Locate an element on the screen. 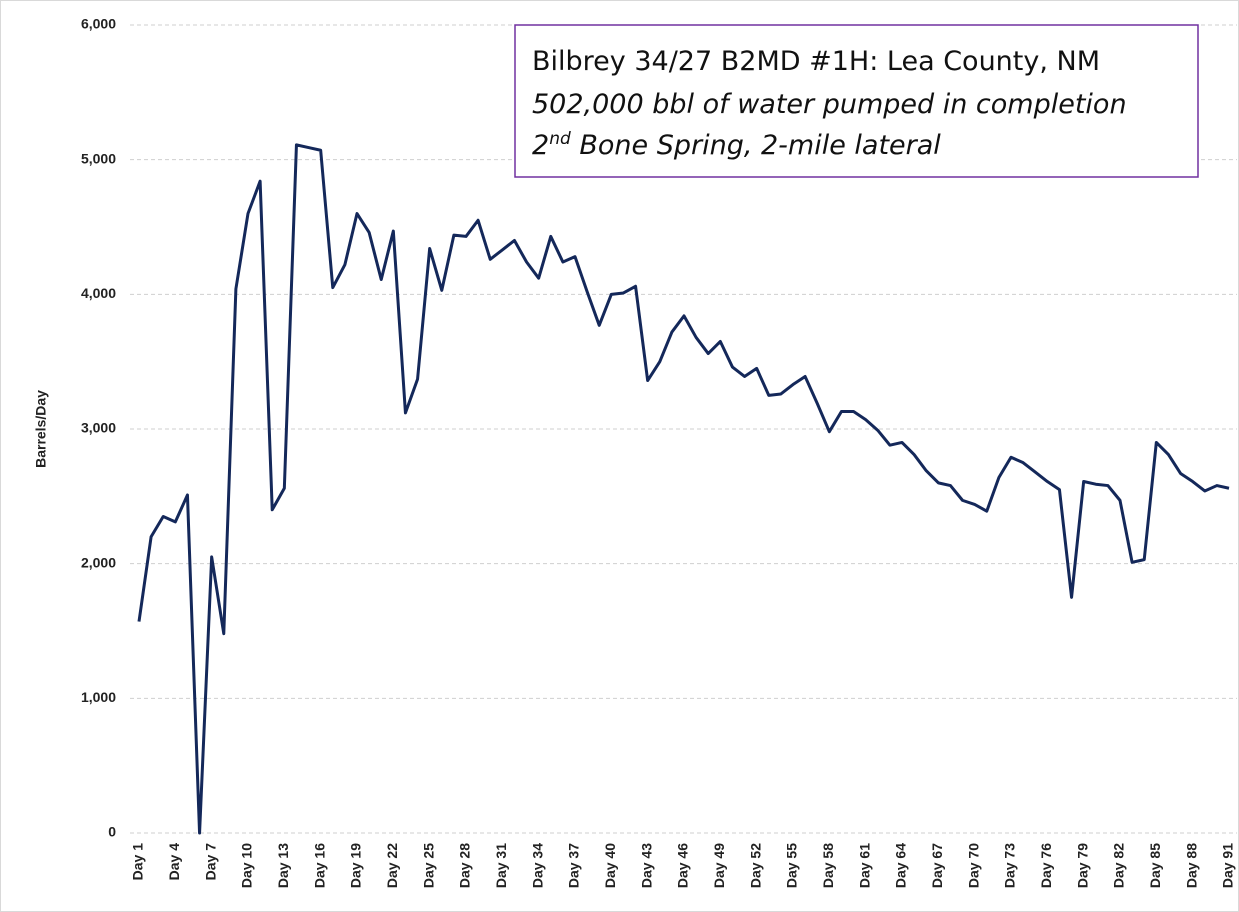 The width and height of the screenshot is (1239, 912). x-tick-label: Day 91 is located at coordinates (1228, 865).